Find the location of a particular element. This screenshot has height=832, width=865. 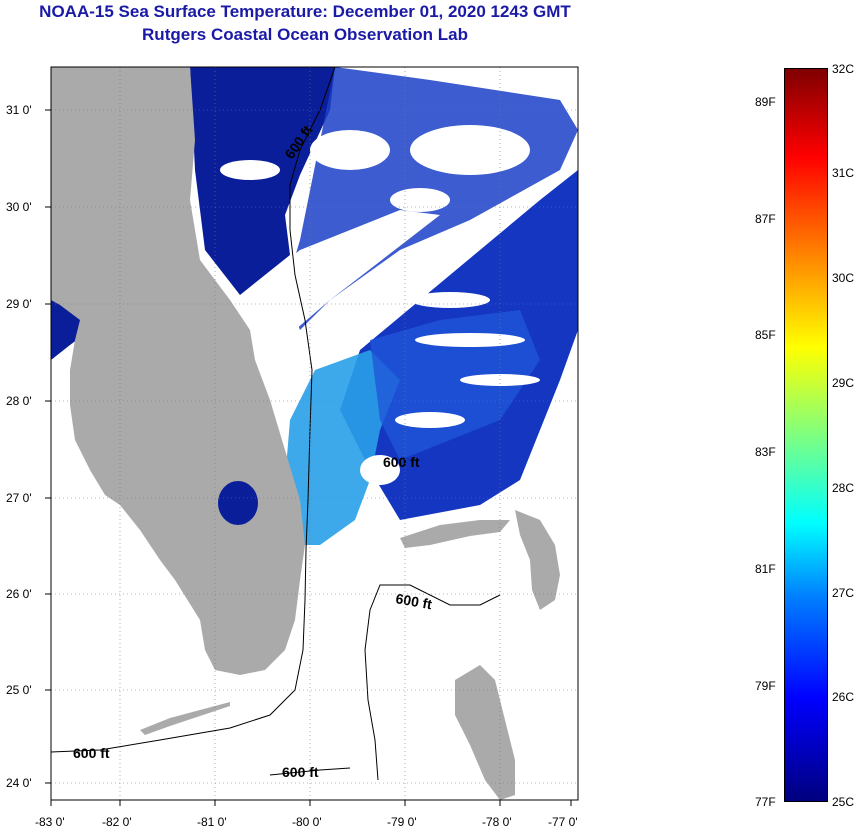

swath-gap is located at coordinates (335, 285).